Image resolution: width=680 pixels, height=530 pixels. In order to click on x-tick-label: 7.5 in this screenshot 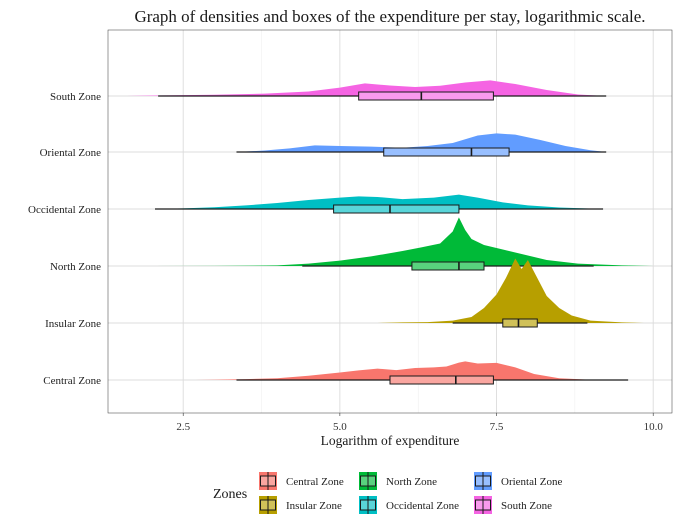, I will do `click(497, 427)`.